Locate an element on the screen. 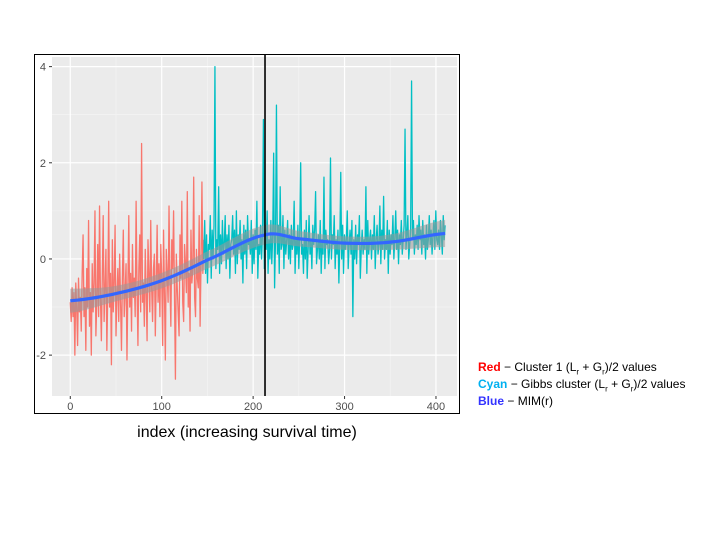 The width and height of the screenshot is (720, 540). legend-sub-cyan-2: r is located at coordinates (632, 389).